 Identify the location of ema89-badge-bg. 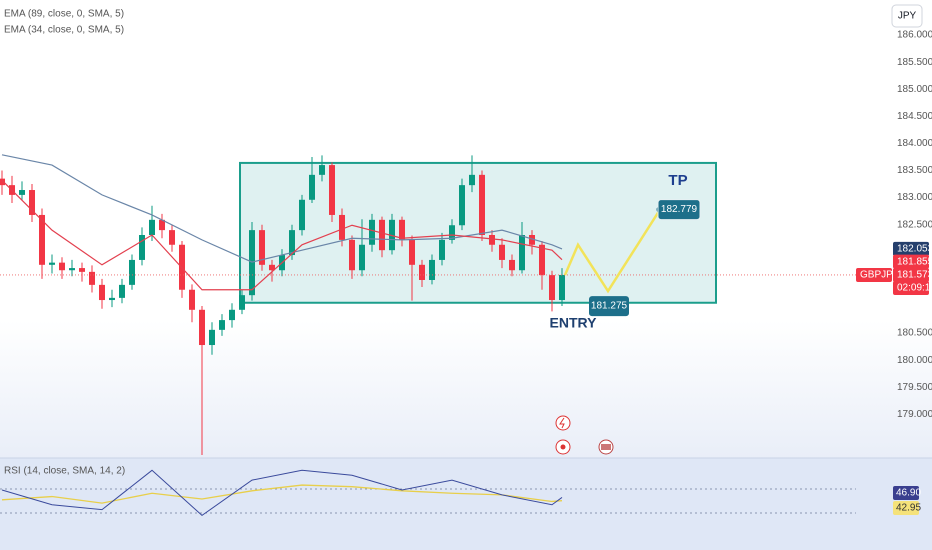
(911, 248).